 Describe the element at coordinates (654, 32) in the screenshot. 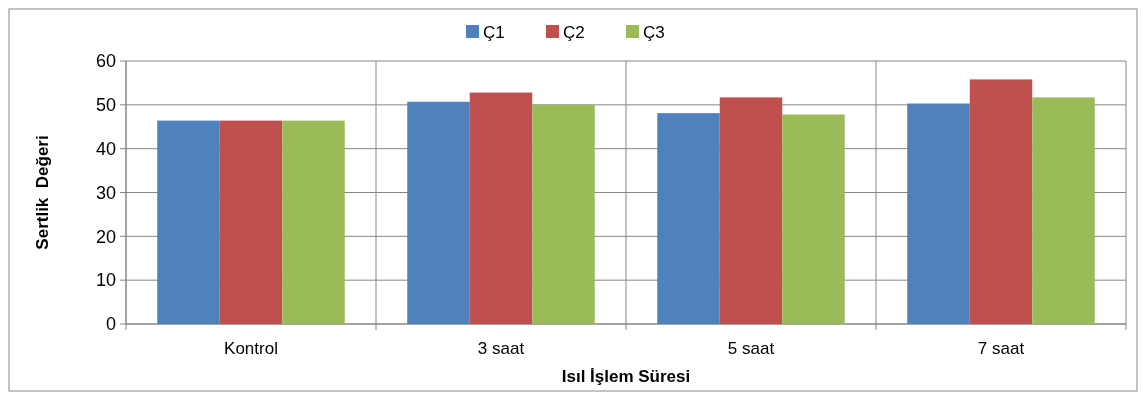

I see `legend-label: Ç3` at that location.